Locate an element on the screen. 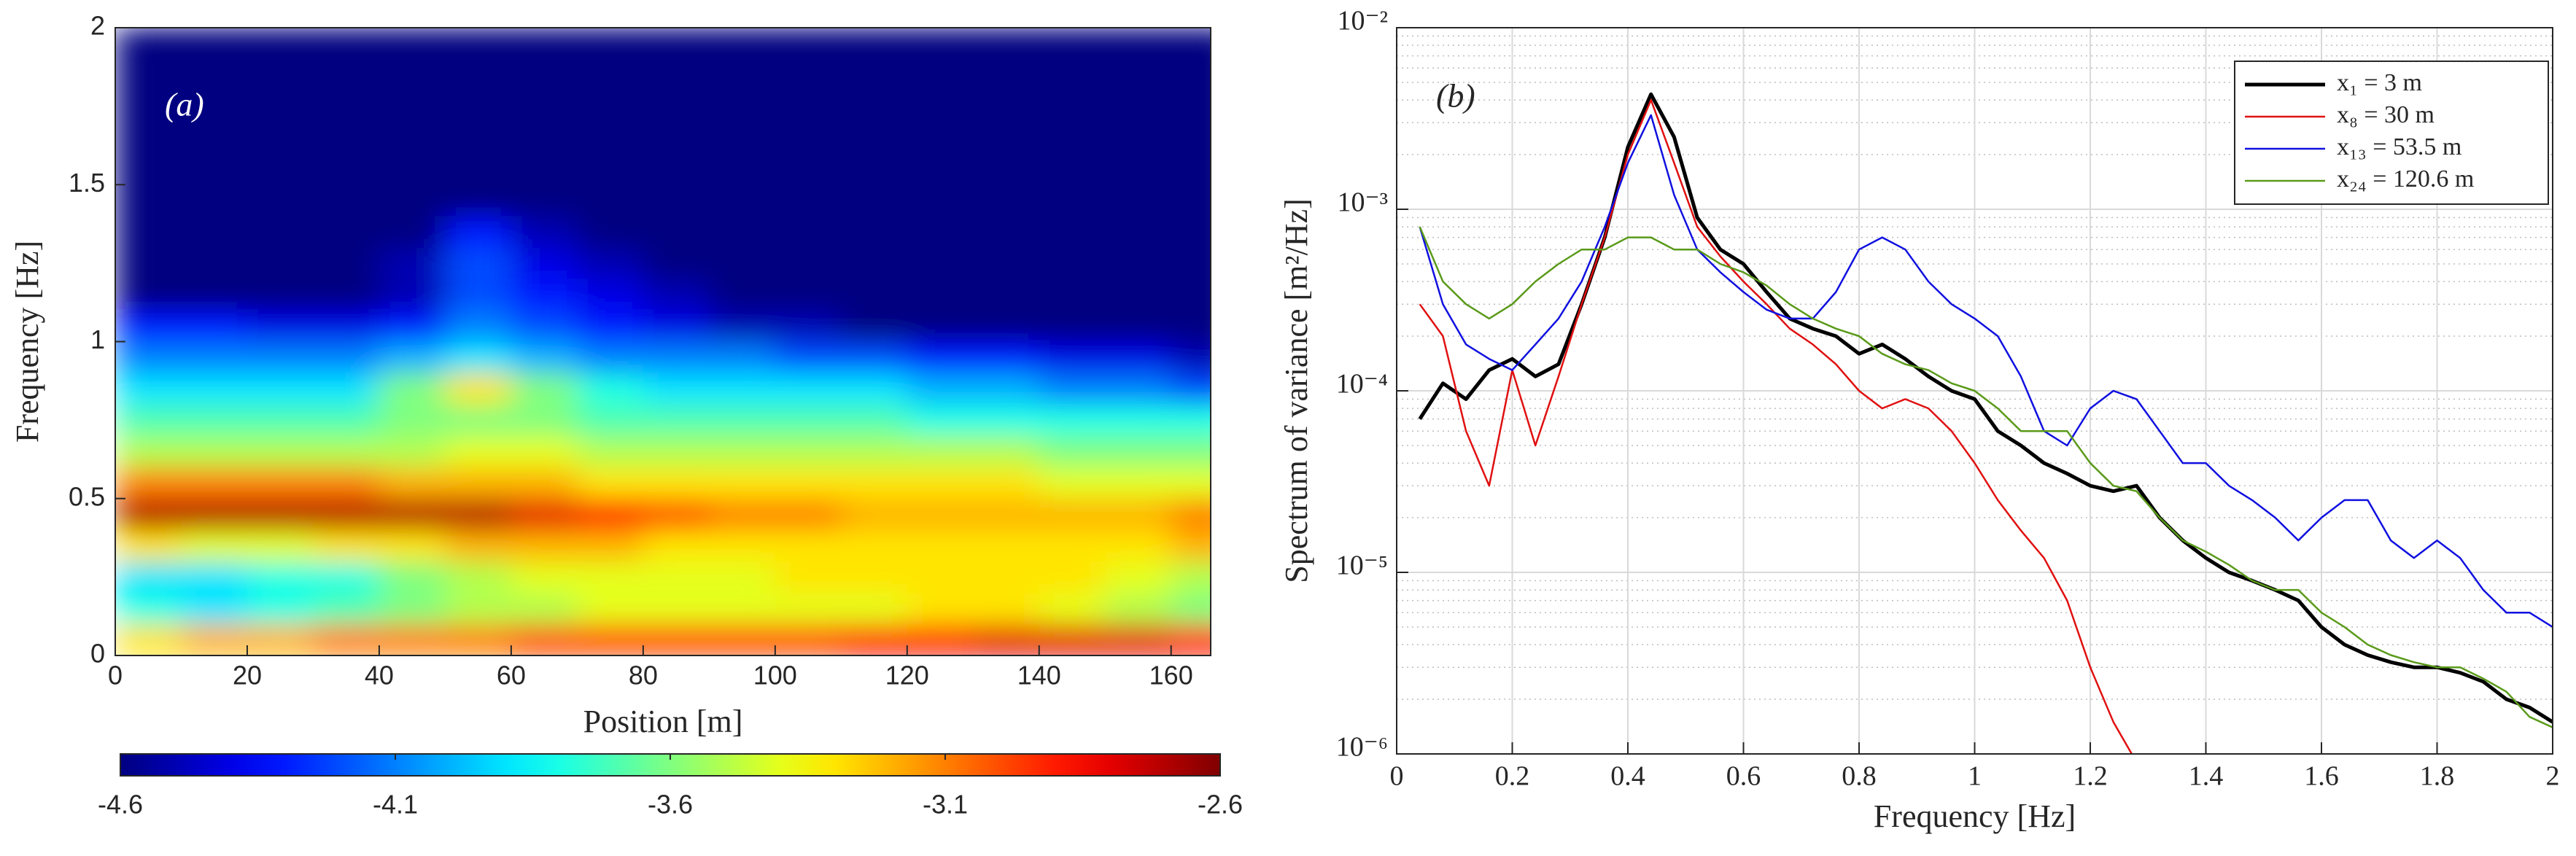  panel-label: (b) is located at coordinates (1455, 95).